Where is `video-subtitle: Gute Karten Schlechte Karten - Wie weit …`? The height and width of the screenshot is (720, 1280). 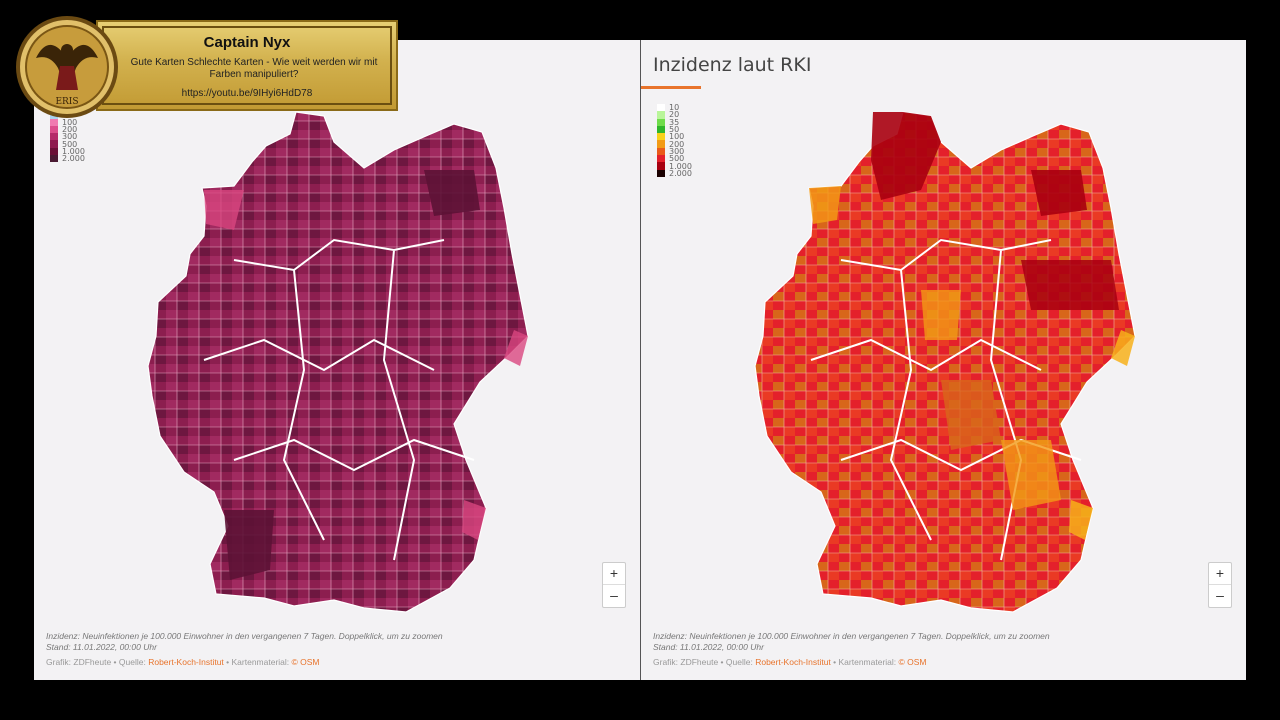 video-subtitle: Gute Karten Schlechte Karten - Wie weit … is located at coordinates (254, 68).